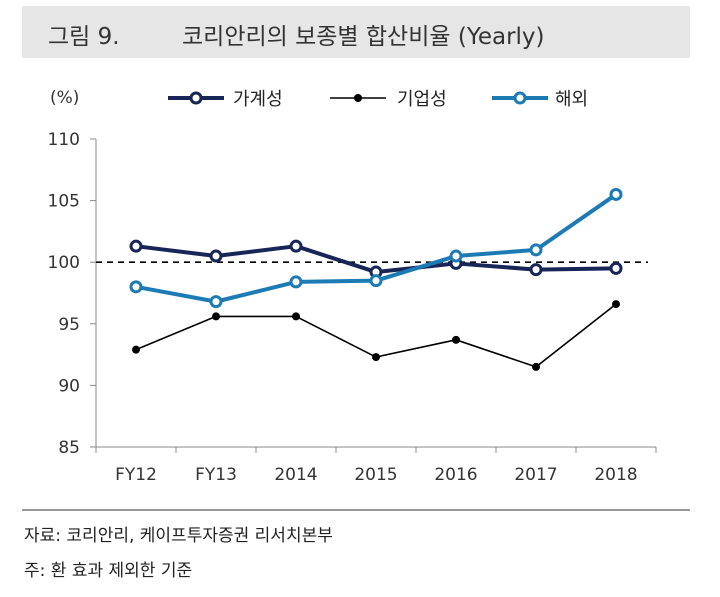 This screenshot has height=597, width=720. Describe the element at coordinates (216, 475) in the screenshot. I see `x-tick-label: FY13` at that location.